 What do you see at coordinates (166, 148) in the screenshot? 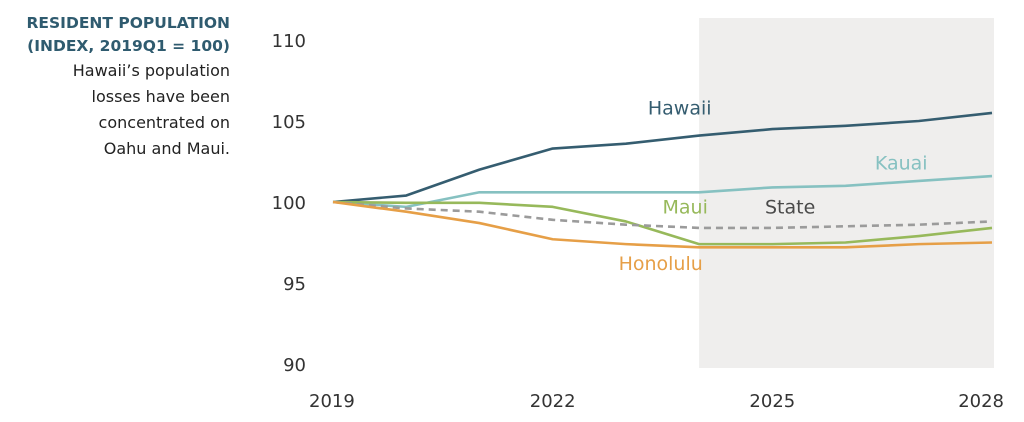
I see `description-line: Oahu and Maui.` at bounding box center [166, 148].